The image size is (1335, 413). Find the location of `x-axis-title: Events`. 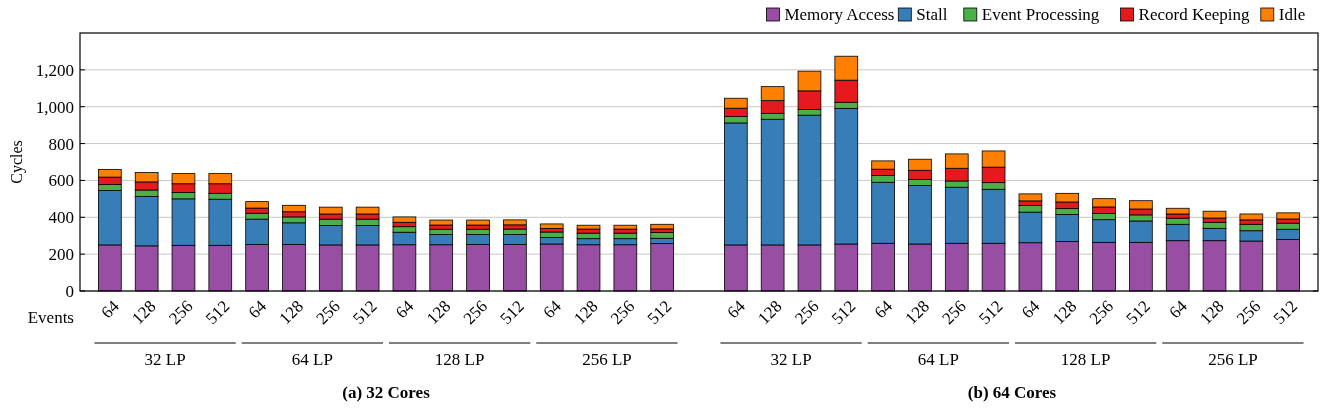

x-axis-title: Events is located at coordinates (50, 317).